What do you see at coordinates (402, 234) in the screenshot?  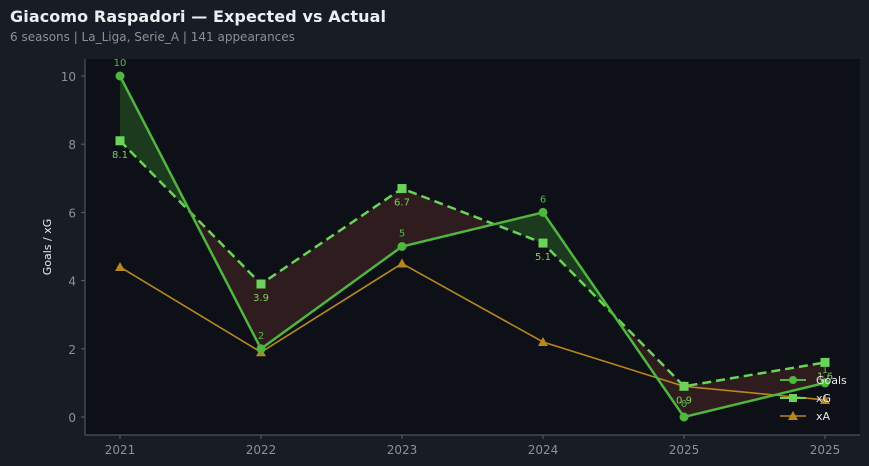 I see `goals-value-label: 5` at bounding box center [402, 234].